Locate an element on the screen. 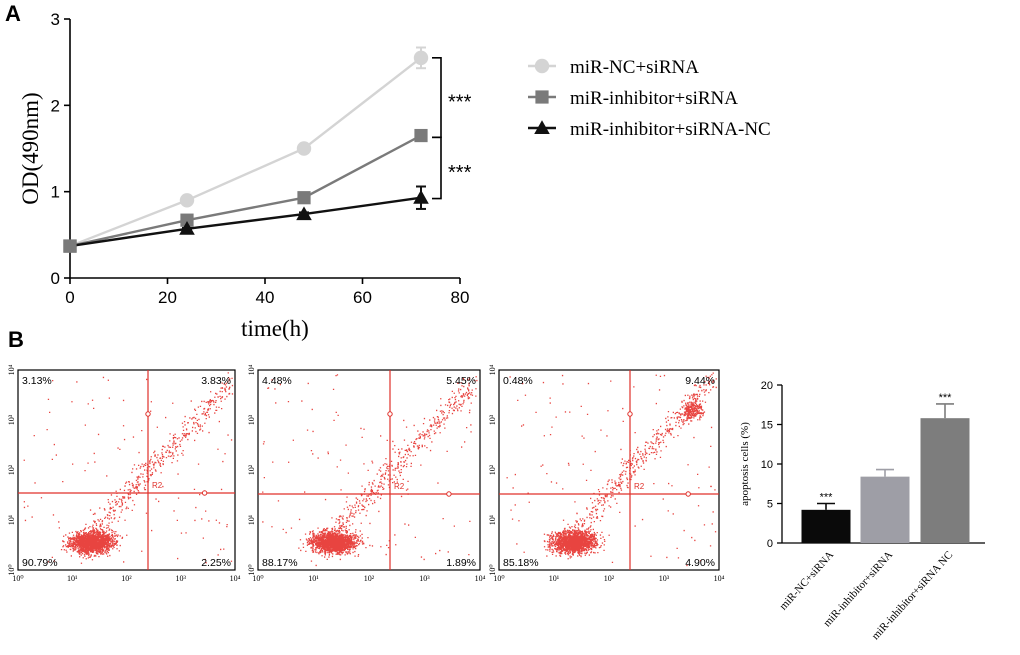 Image resolution: width=1020 pixels, height=655 pixels. y-tick-label: 10 is located at coordinates (767, 465).